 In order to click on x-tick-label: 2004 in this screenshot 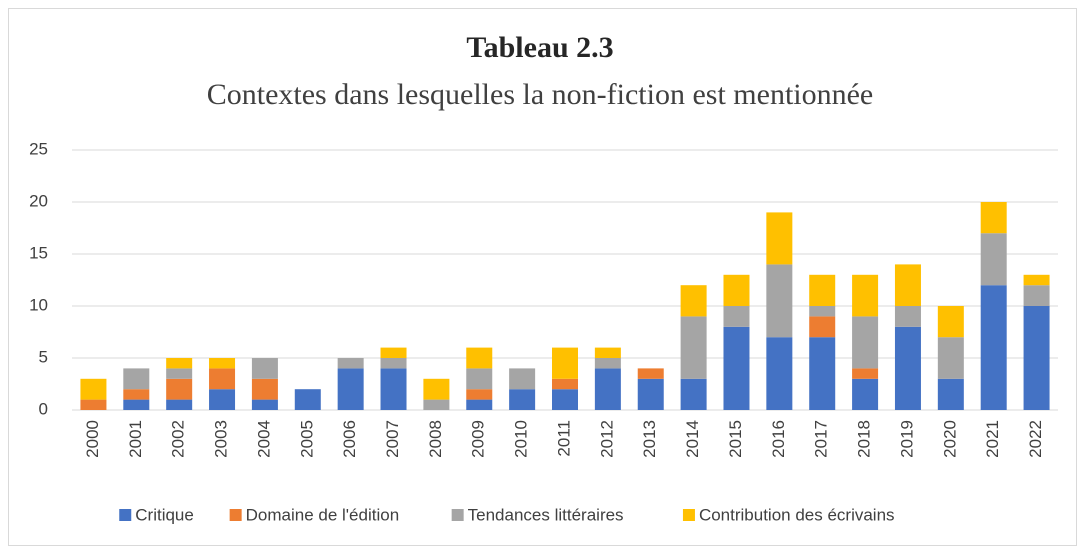, I will do `click(263, 439)`.